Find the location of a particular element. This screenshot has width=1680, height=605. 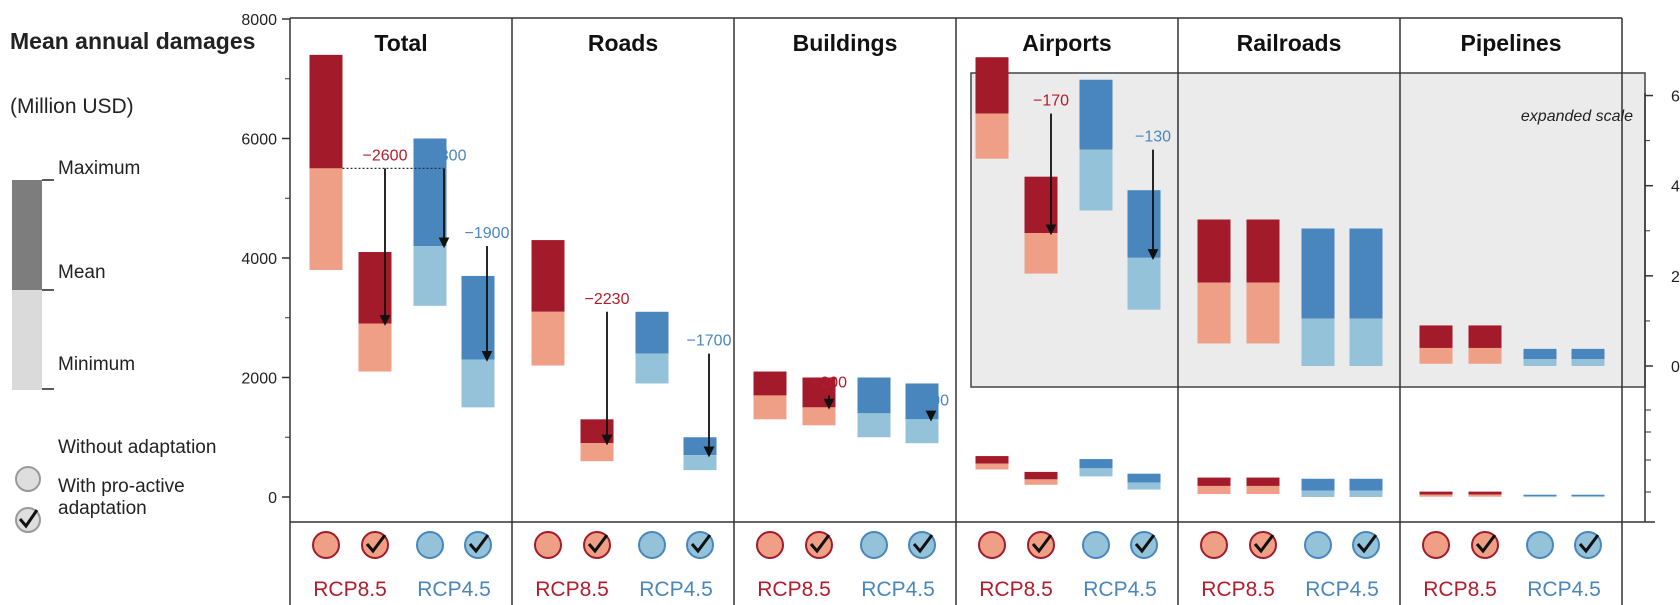

legend-without-label: Without adaptation is located at coordinates (137, 447).